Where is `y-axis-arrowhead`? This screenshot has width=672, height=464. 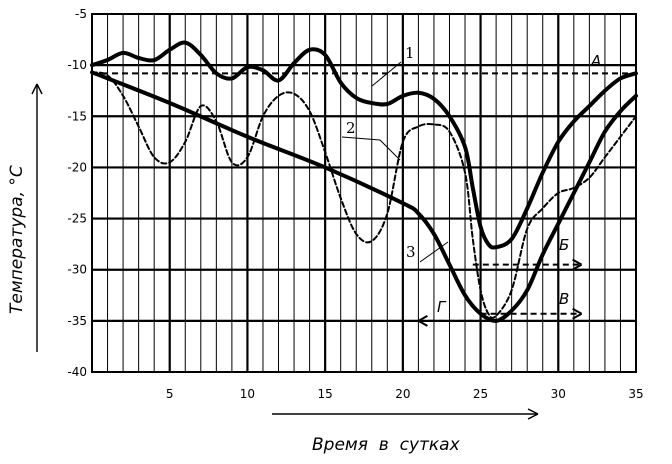
y-axis-arrowhead is located at coordinates (37, 89).